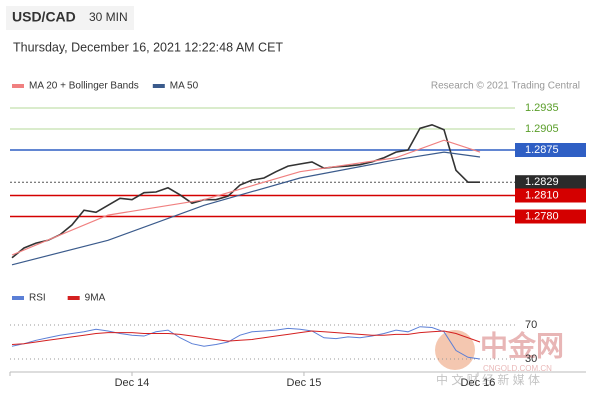 The width and height of the screenshot is (590, 405). I want to click on level-label: 1.2829, so click(542, 182).